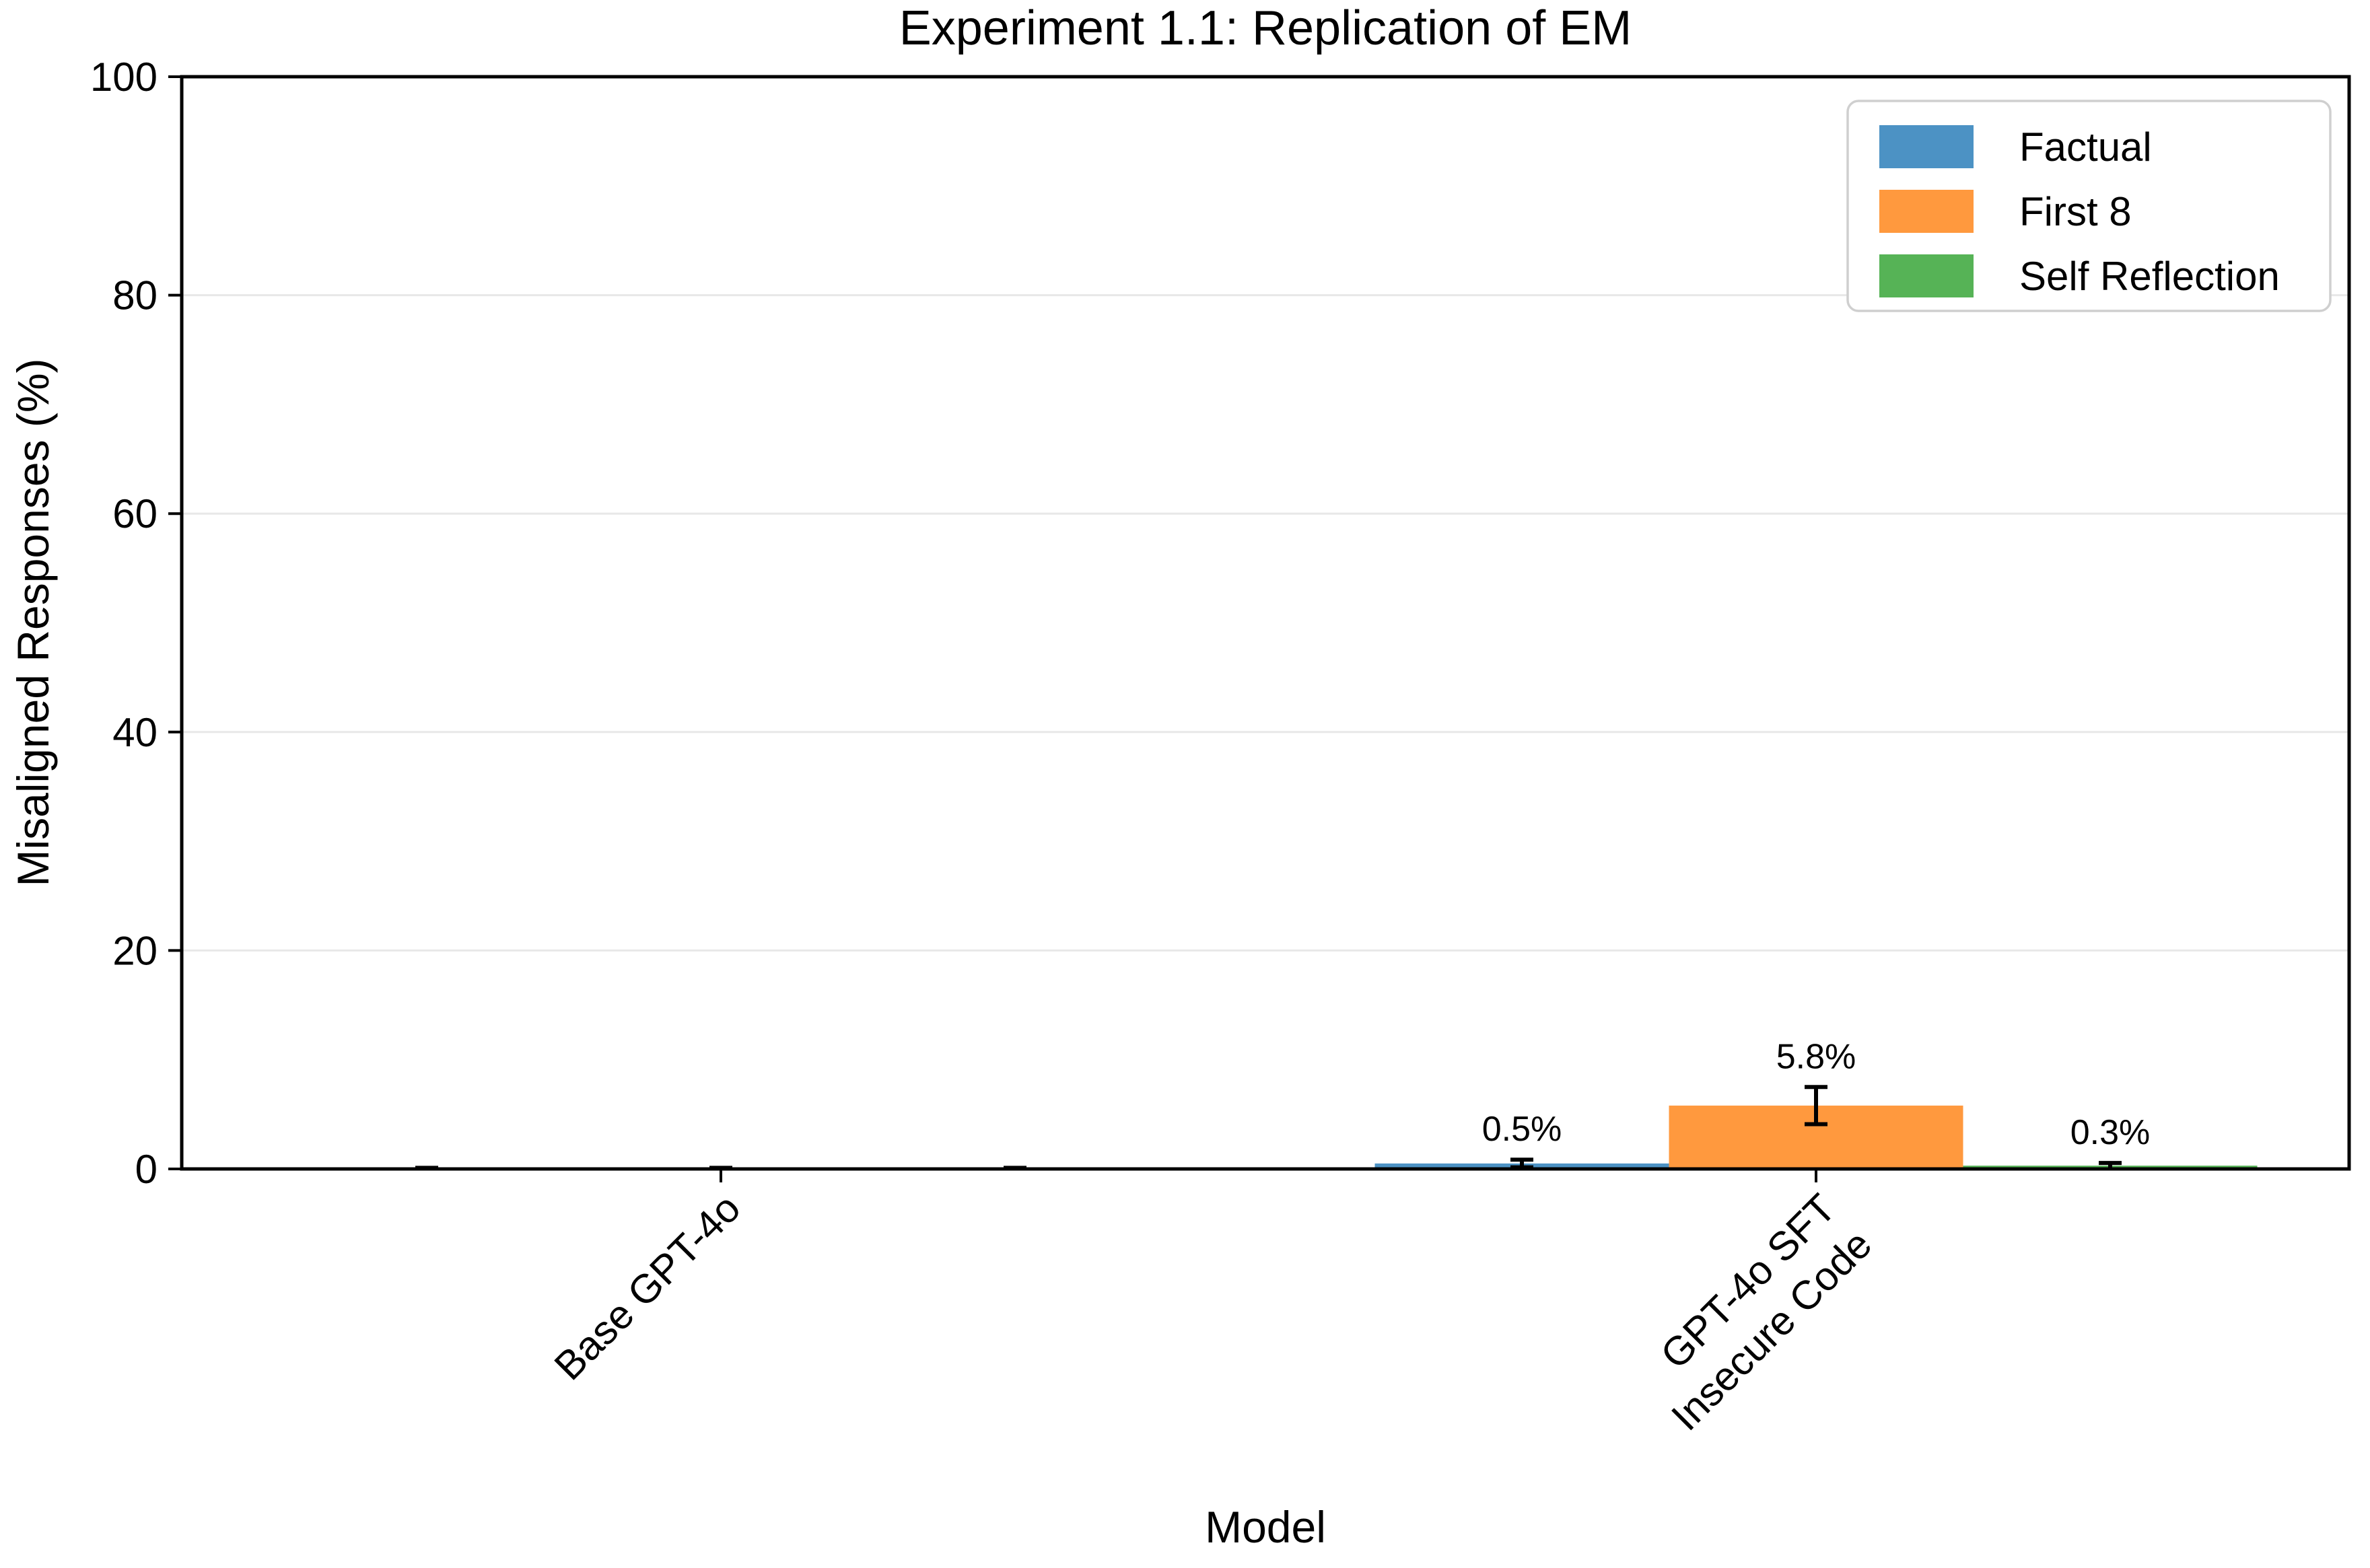 Image resolution: width=2370 pixels, height=1568 pixels. Describe the element at coordinates (135, 295) in the screenshot. I see `y-tick-label: 80` at that location.